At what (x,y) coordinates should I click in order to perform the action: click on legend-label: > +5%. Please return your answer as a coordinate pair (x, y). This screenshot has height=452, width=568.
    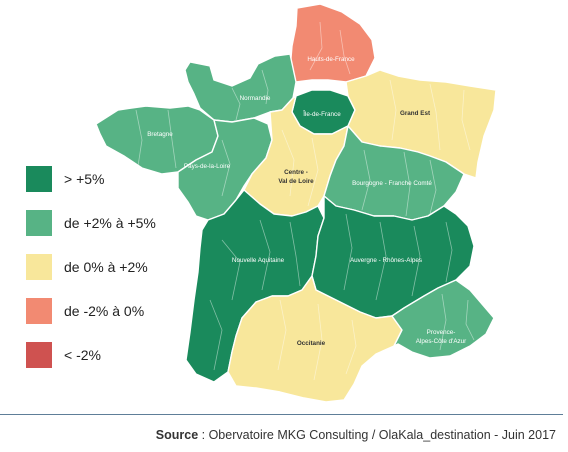
    Looking at the image, I should click on (84, 179).